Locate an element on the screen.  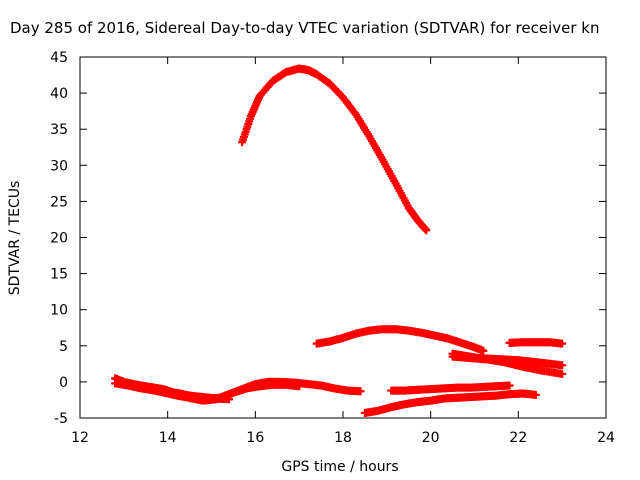
y-axis-label: SDTVAR / TECUs is located at coordinates (15, 238).